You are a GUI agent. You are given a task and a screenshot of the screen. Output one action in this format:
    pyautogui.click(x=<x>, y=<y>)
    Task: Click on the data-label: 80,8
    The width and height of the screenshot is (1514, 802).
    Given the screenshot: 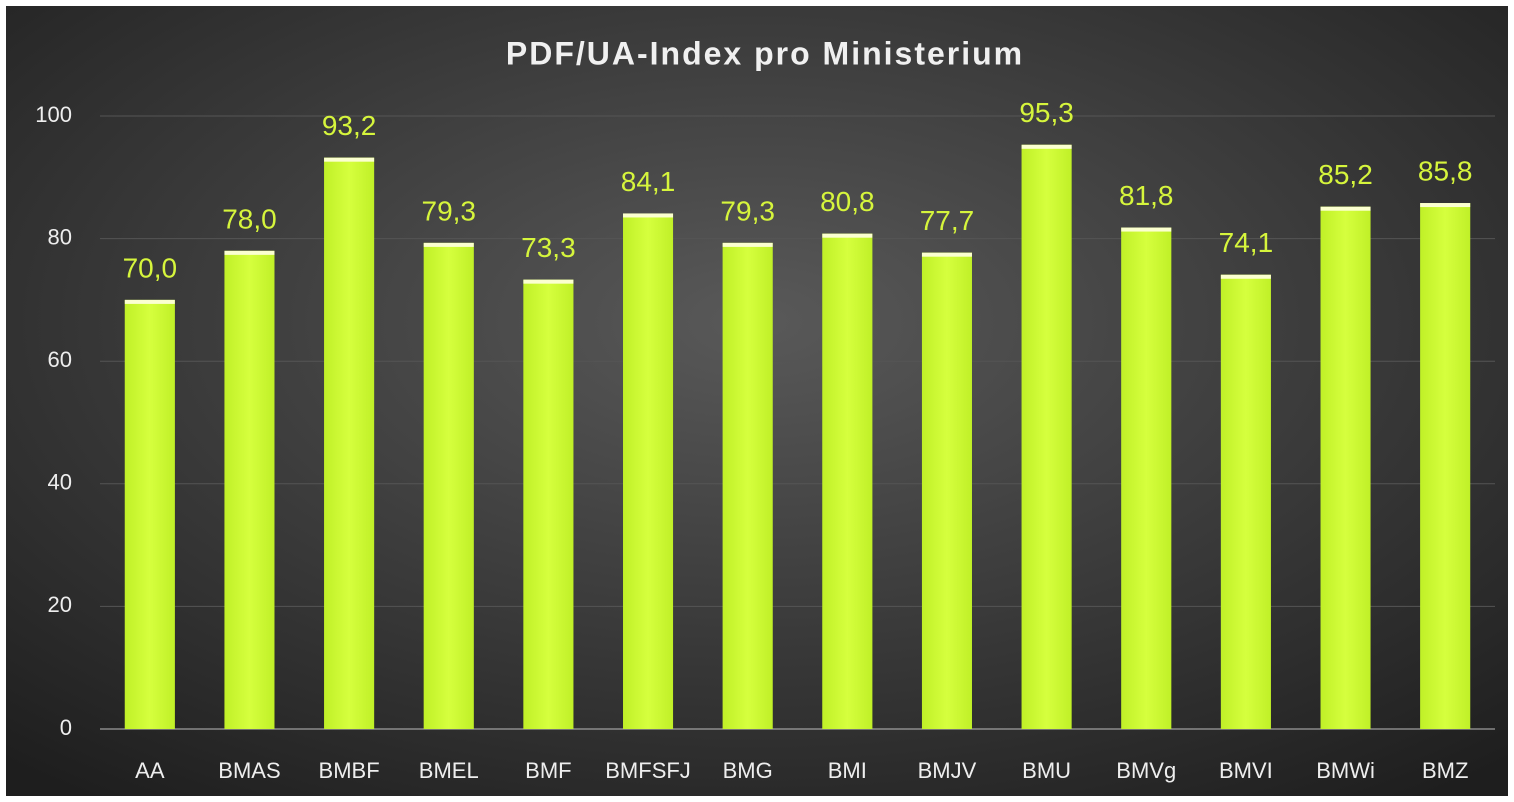 What is the action you would take?
    pyautogui.click(x=847, y=201)
    